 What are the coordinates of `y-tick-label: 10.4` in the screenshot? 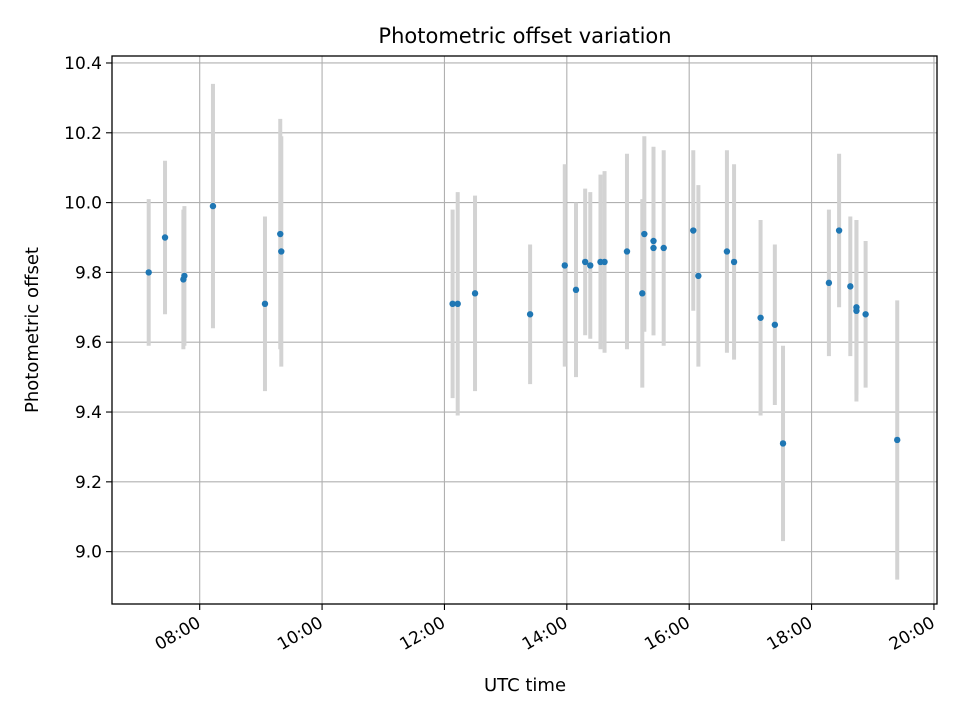 It's located at (83, 64).